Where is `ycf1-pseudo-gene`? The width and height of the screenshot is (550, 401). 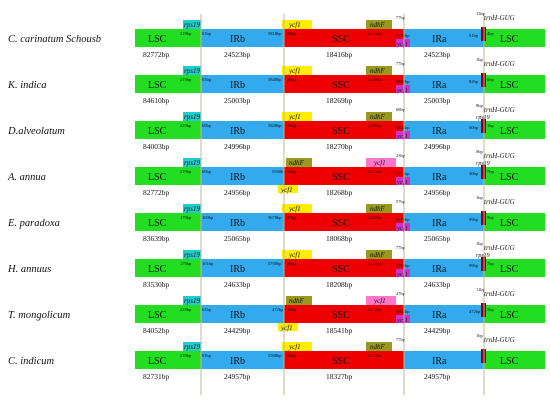
ycf1-pseudo-gene is located at coordinates (381, 300).